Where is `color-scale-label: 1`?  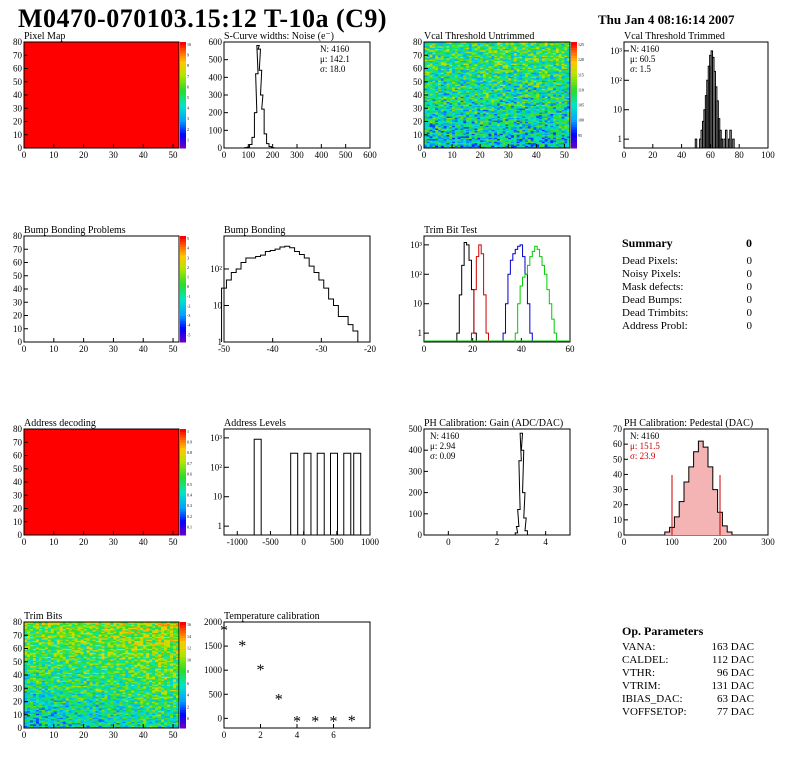
color-scale-label: 1 is located at coordinates (188, 139).